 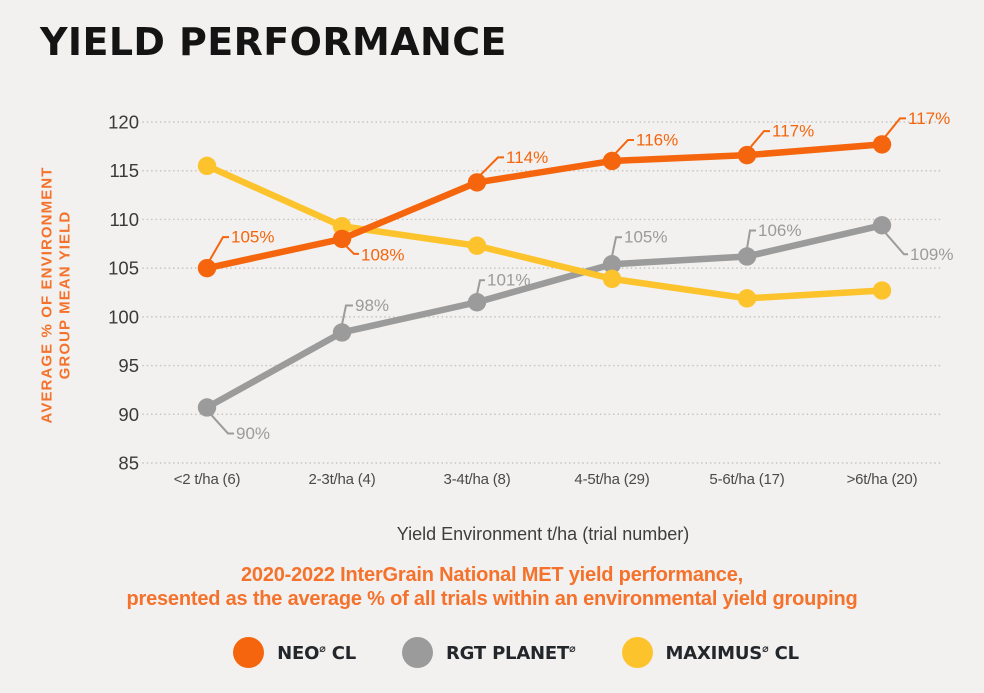 I want to click on y-tick-label: 110, so click(x=125, y=219).